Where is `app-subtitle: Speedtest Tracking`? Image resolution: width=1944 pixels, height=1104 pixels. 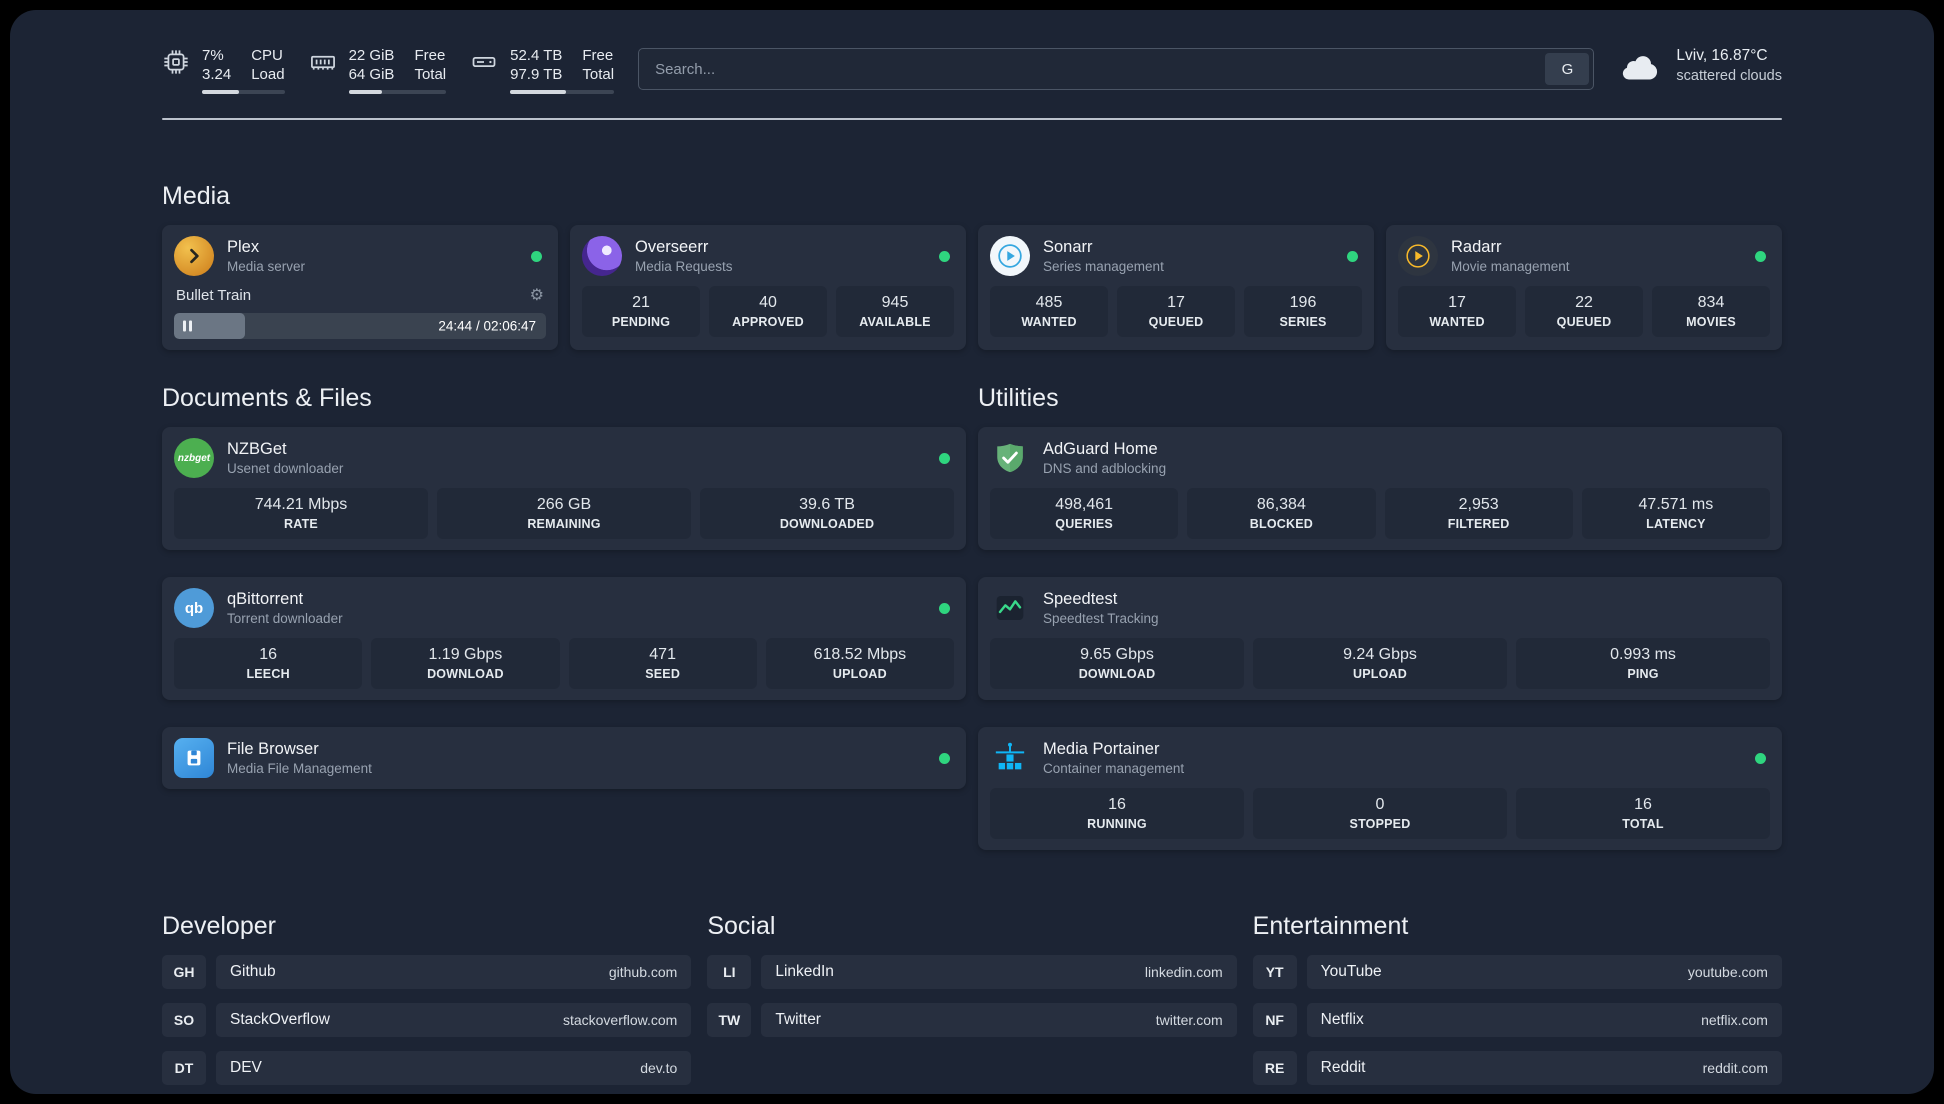 app-subtitle: Speedtest Tracking is located at coordinates (1101, 618).